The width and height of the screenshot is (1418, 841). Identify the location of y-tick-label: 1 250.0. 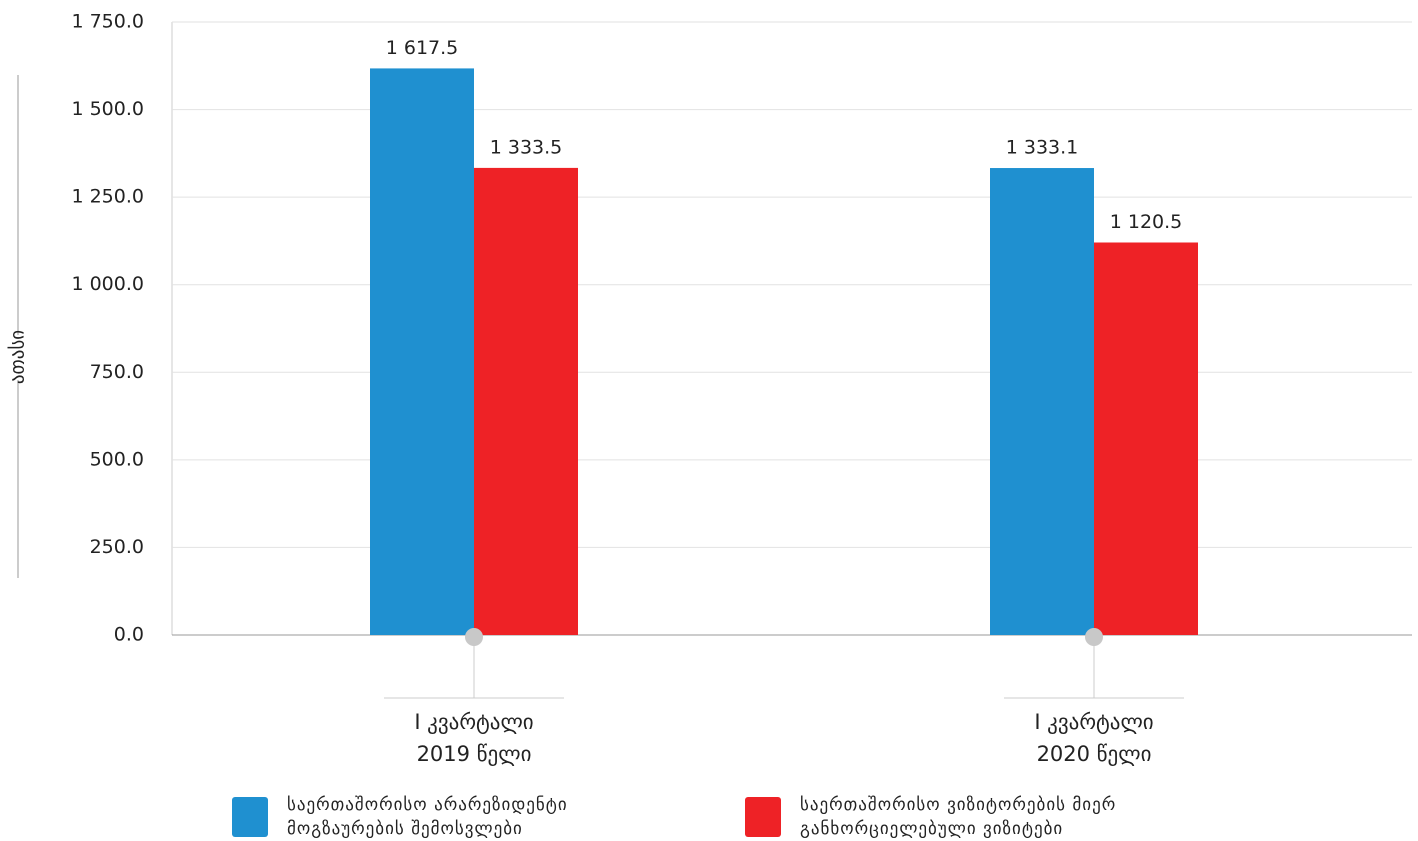
(107, 197).